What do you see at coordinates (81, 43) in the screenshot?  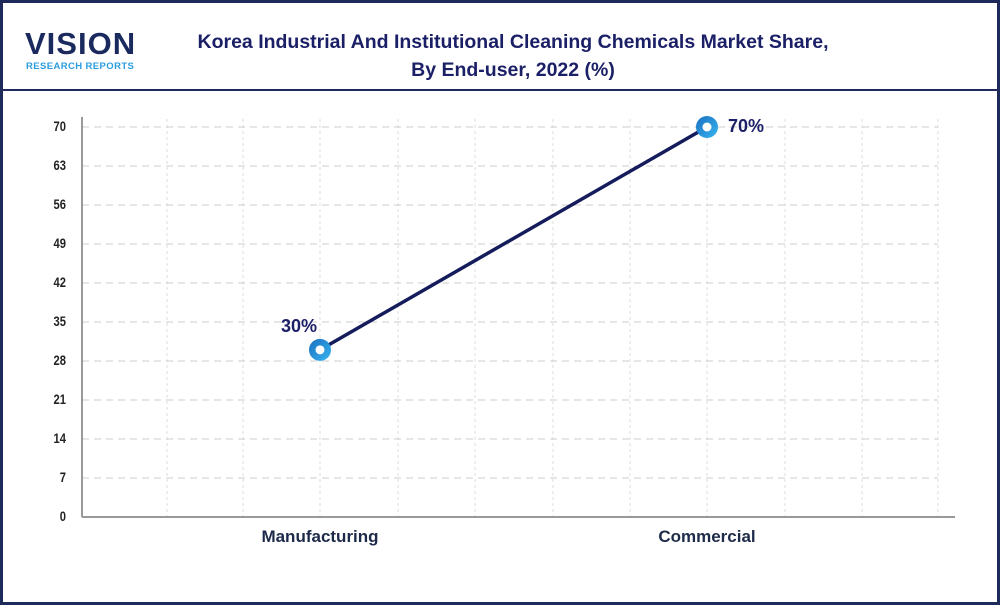 I see `logo-wordmark: VISION` at bounding box center [81, 43].